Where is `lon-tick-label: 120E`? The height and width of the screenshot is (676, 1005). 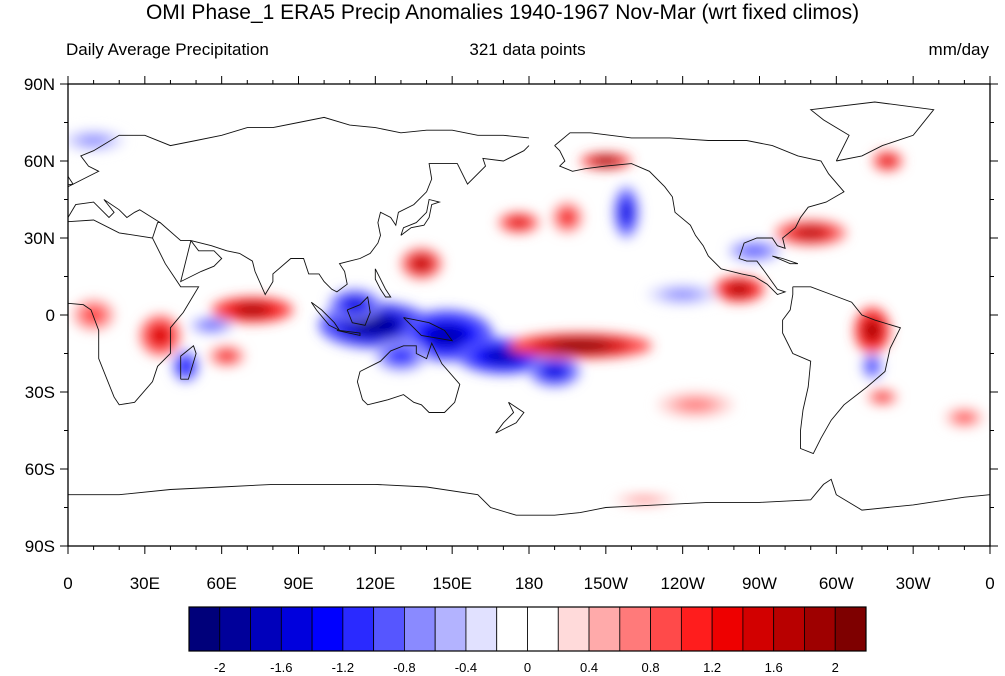 lon-tick-label: 120E is located at coordinates (375, 583).